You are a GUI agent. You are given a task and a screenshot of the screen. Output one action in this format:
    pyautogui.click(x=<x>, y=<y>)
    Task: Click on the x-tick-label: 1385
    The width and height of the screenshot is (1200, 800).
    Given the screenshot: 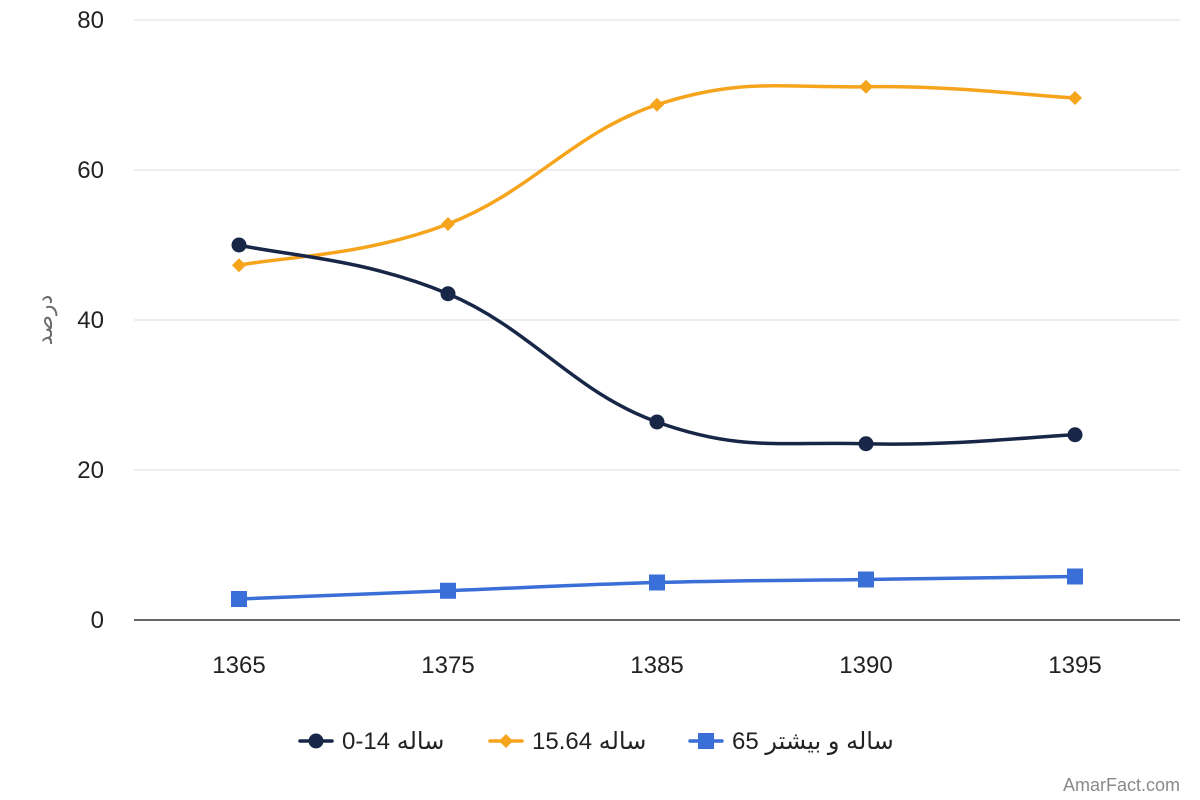 What is the action you would take?
    pyautogui.click(x=656, y=665)
    